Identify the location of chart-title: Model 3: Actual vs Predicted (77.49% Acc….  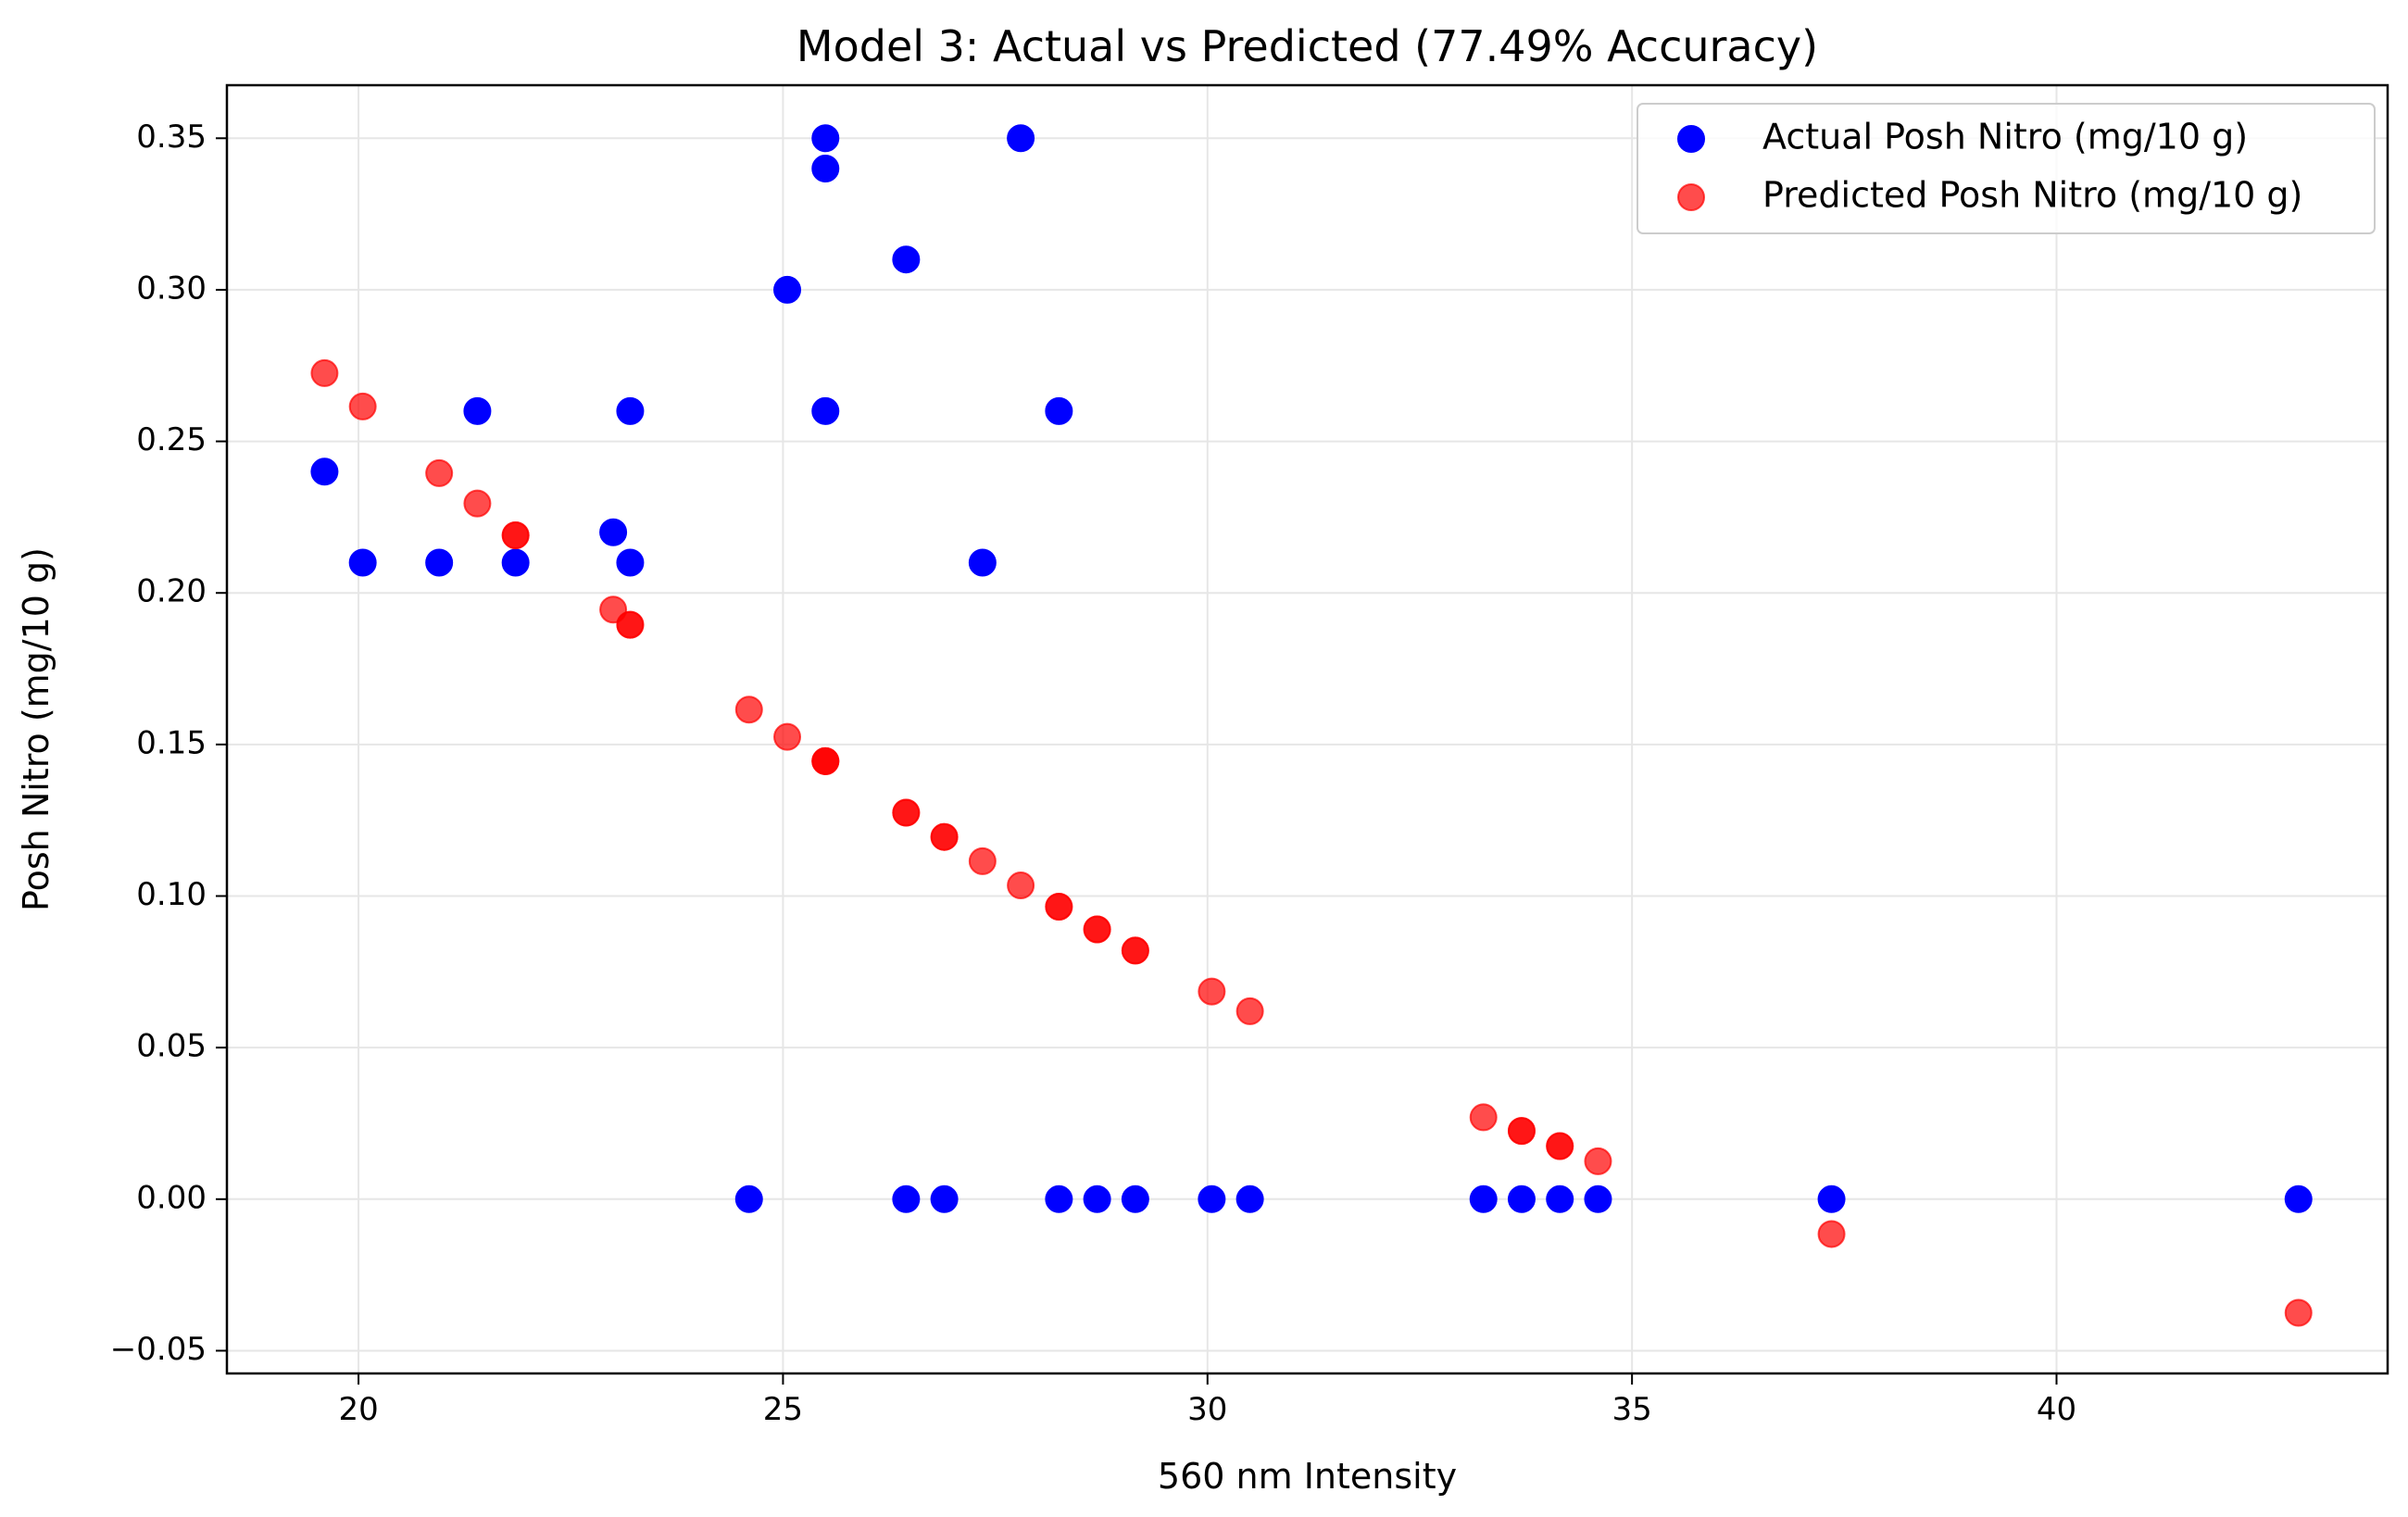
(1307, 46).